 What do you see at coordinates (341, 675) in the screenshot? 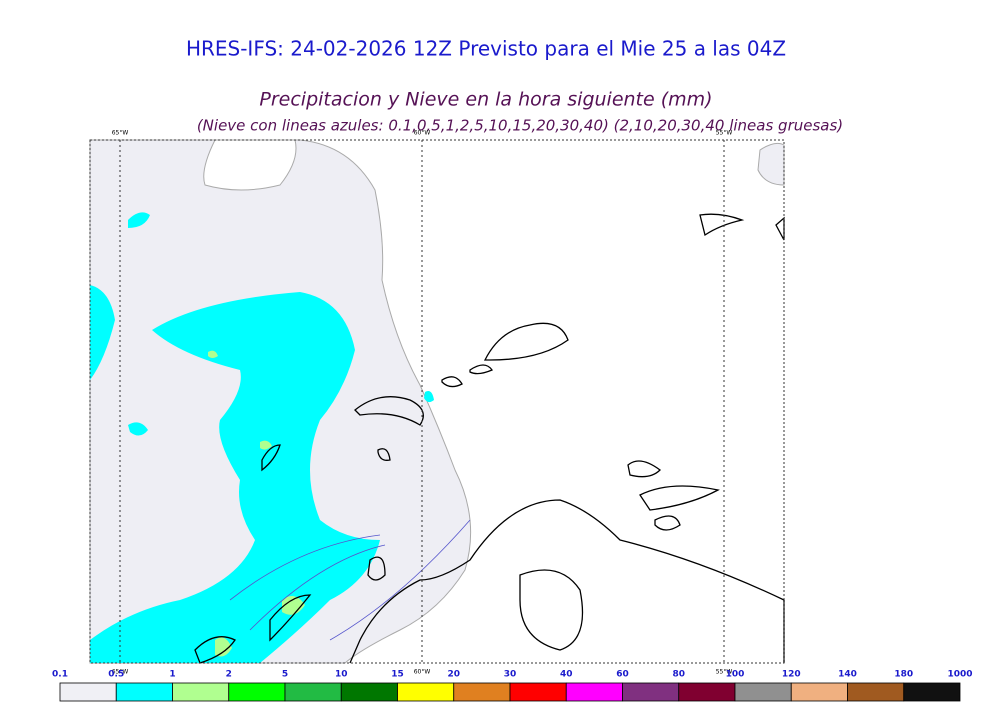
I see `legend-label: 10` at bounding box center [341, 675].